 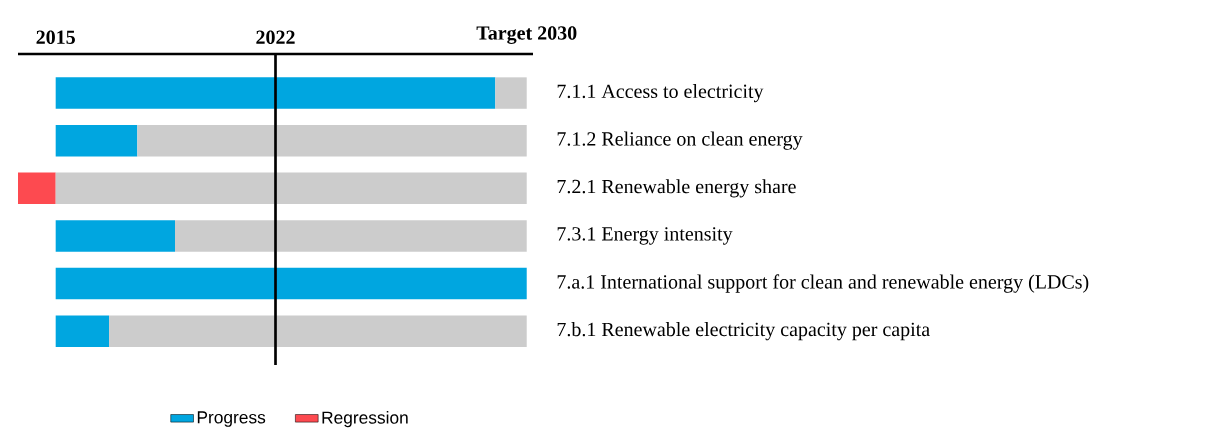 I want to click on x-tick-label: 2022, so click(x=275, y=37).